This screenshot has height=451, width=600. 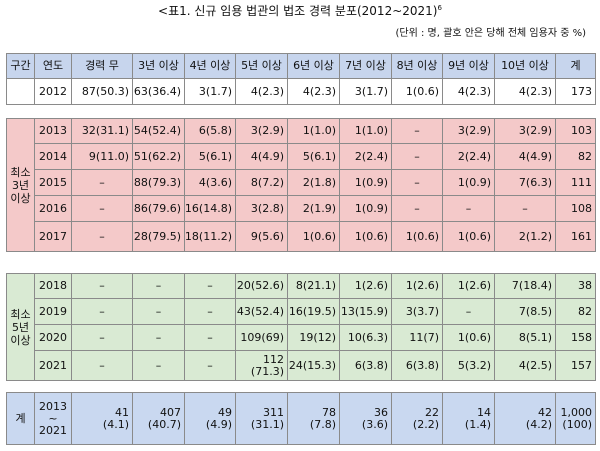 I want to click on value-cell: 13(15.9), so click(x=366, y=312).